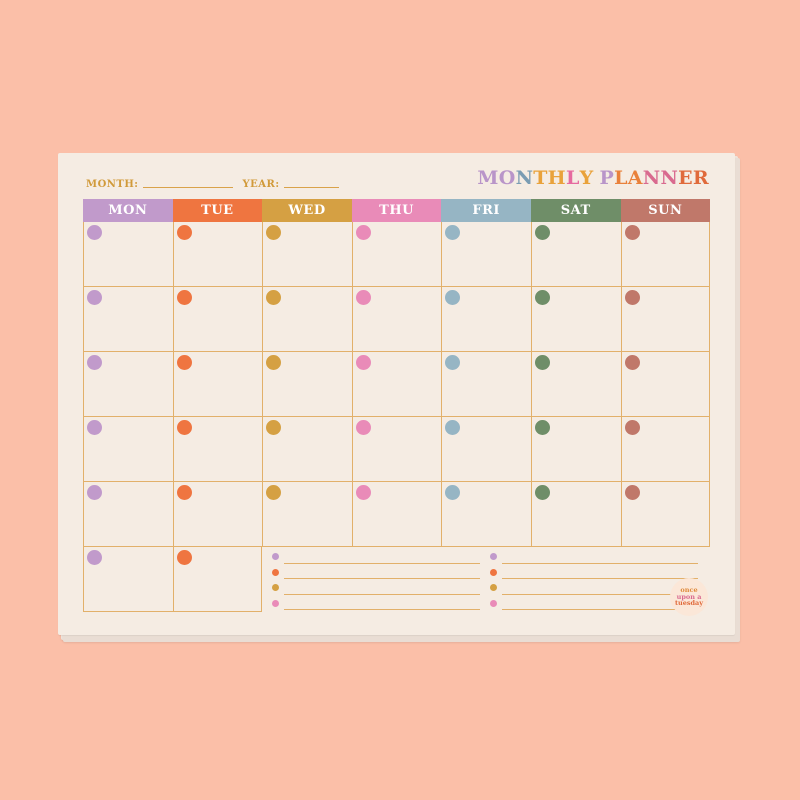  Describe the element at coordinates (593, 178) in the screenshot. I see `page-title: MONTHLY PLANNER` at that location.